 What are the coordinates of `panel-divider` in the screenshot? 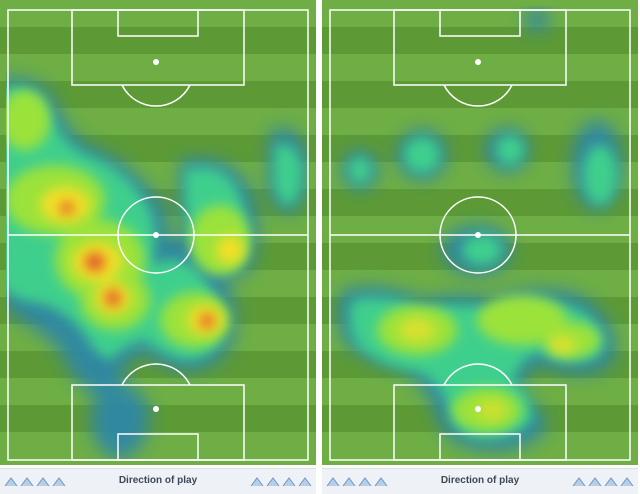 It's located at (319, 246).